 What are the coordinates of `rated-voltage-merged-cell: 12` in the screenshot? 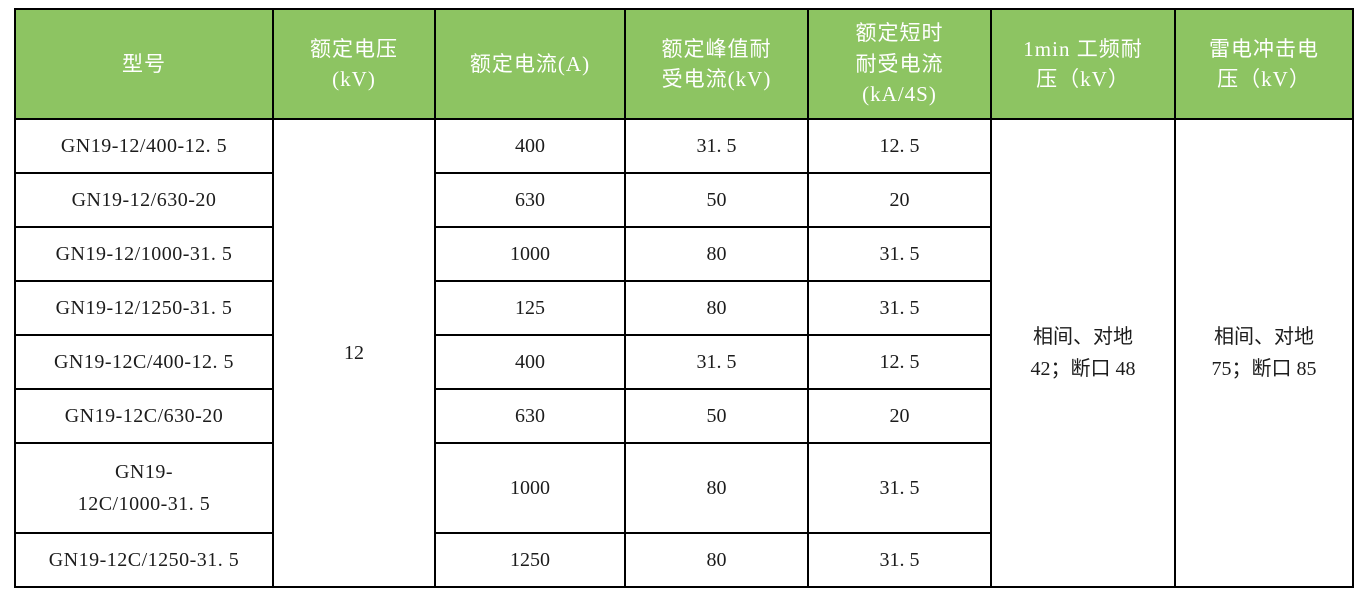 It's located at (354, 353).